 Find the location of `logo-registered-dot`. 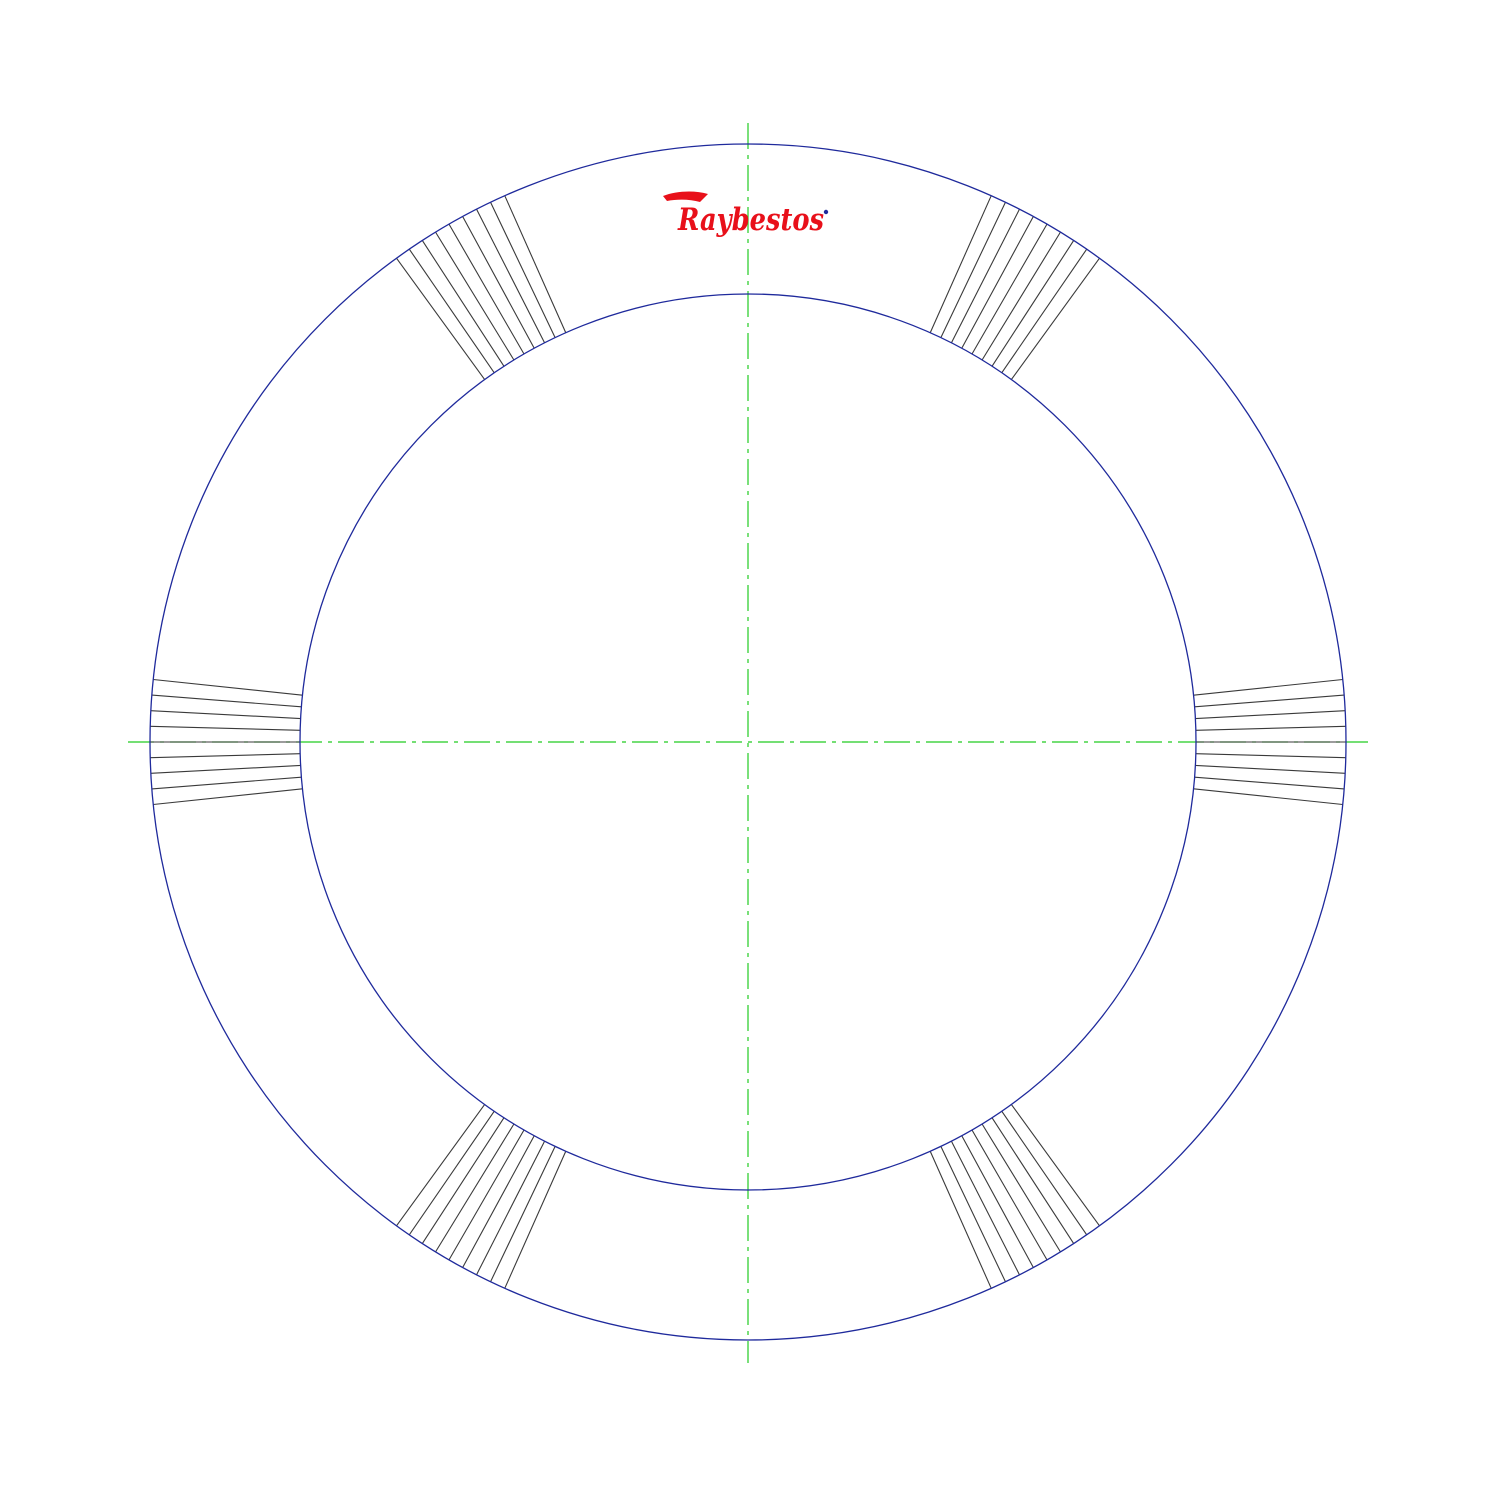

logo-registered-dot is located at coordinates (826, 212).